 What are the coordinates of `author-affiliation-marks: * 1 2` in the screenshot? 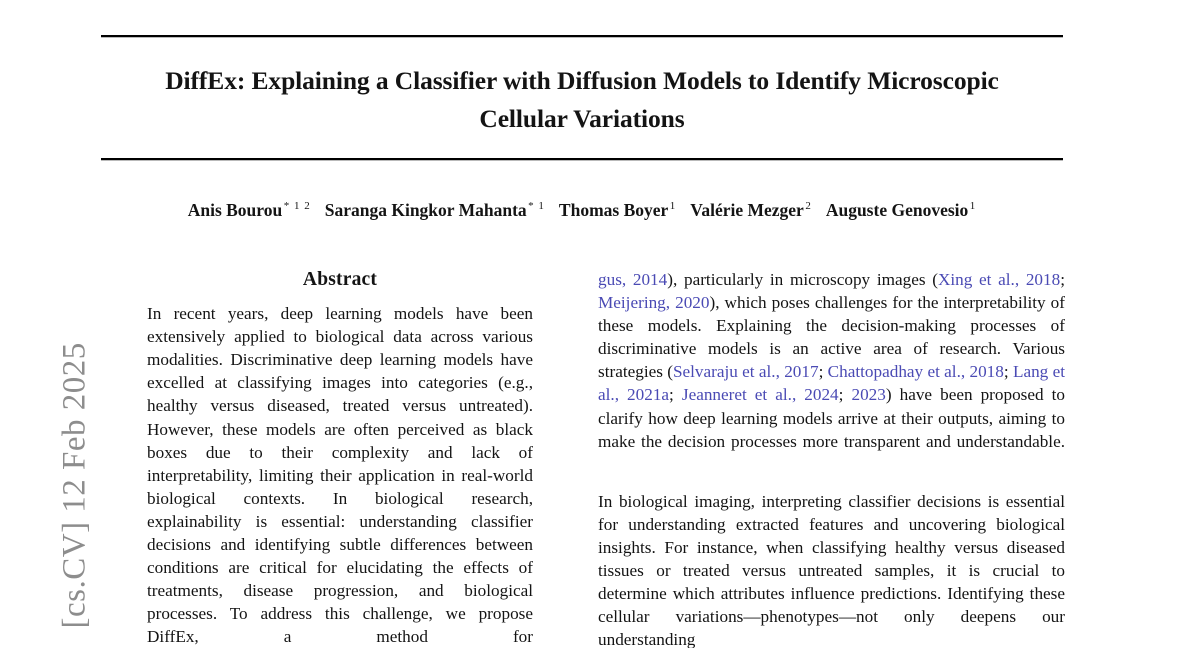 It's located at (297, 206).